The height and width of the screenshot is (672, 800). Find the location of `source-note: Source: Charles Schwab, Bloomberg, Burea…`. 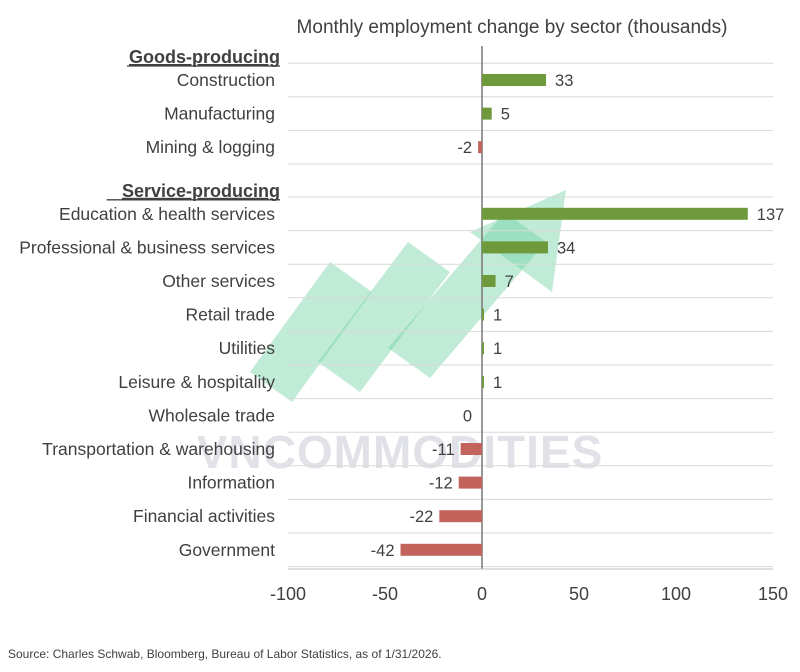

source-note: Source: Charles Schwab, Bloomberg, Burea… is located at coordinates (225, 654).